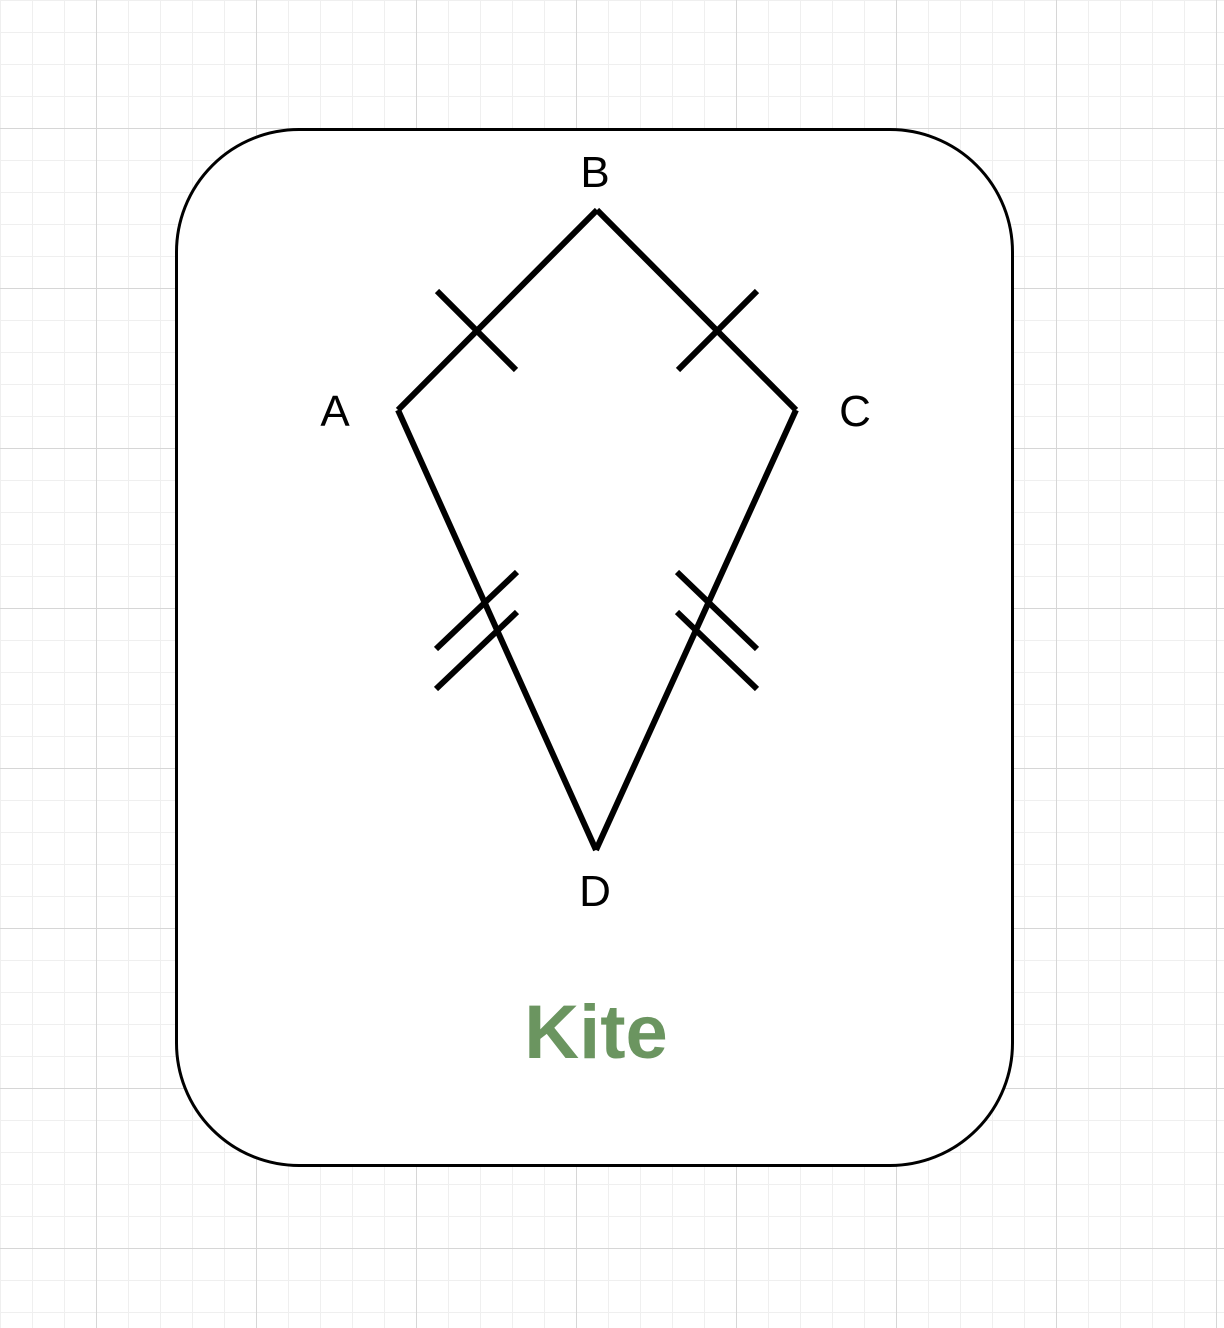 Image resolution: width=1224 pixels, height=1328 pixels. I want to click on side-ab, so click(497, 310).